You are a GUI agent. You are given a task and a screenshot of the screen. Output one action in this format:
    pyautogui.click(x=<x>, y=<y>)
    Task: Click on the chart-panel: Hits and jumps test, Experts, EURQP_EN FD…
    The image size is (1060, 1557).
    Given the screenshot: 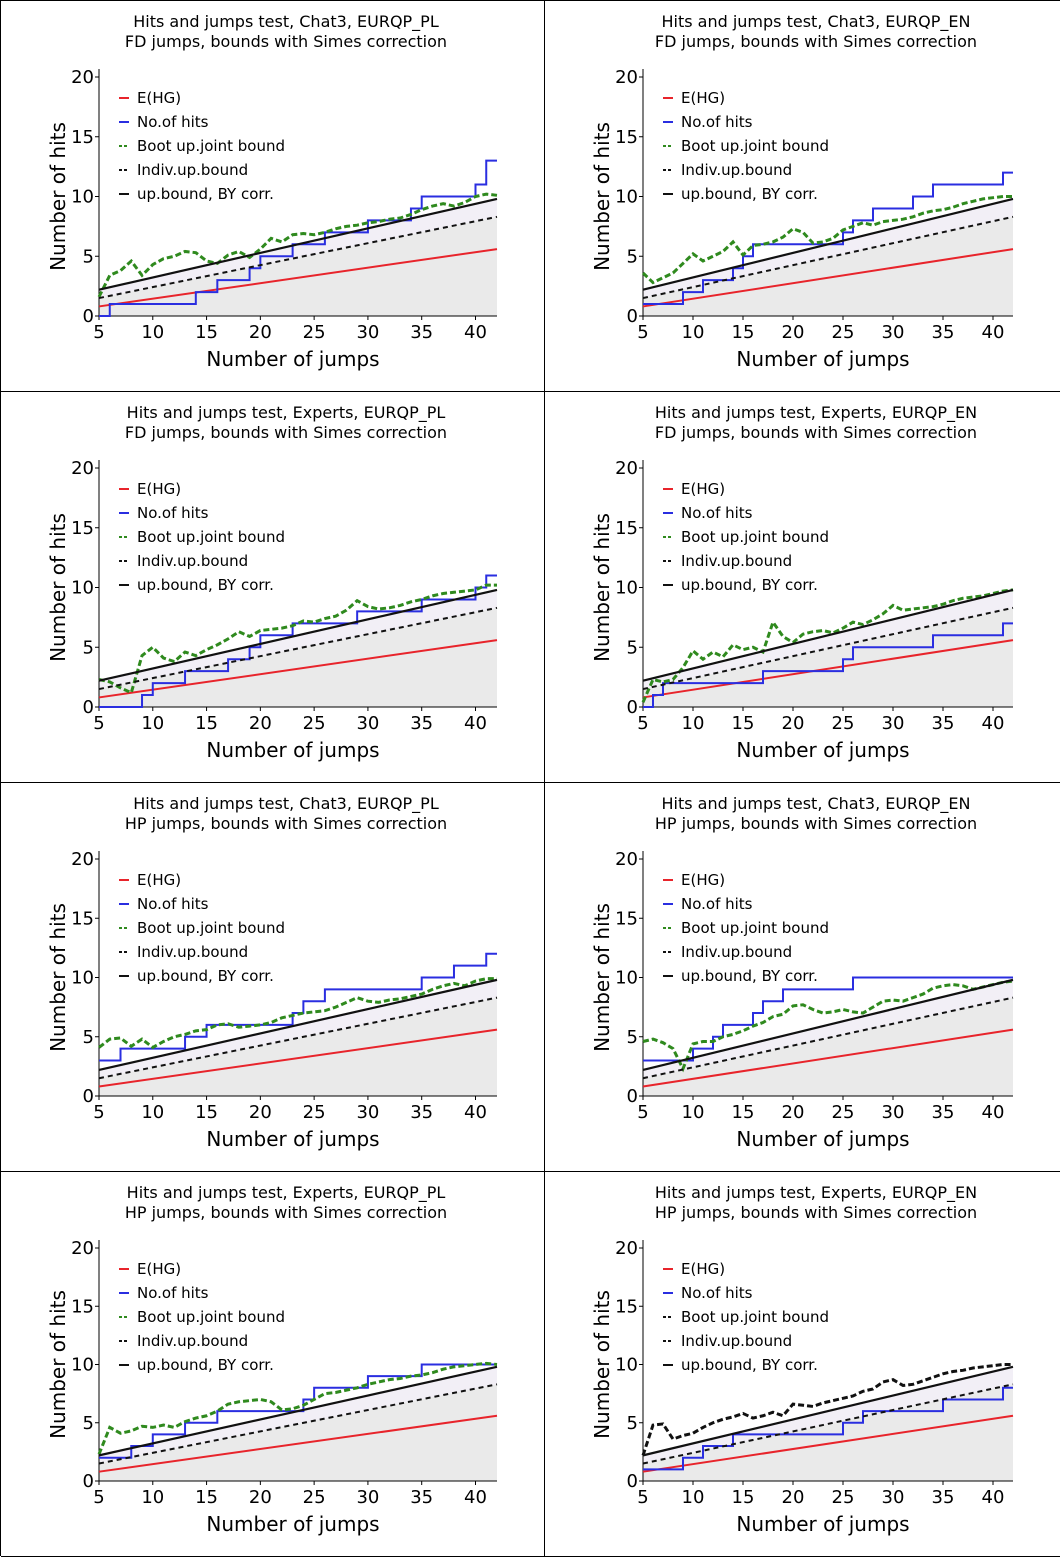 What is the action you would take?
    pyautogui.click(x=802, y=587)
    